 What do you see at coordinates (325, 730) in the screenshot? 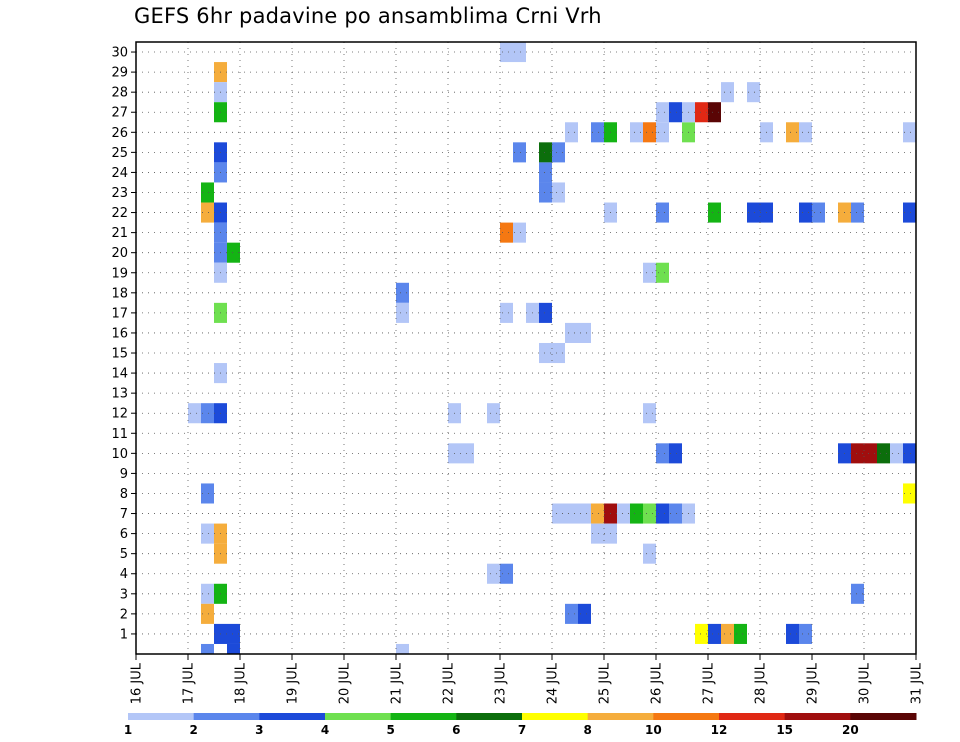
I see `legend-label: 4` at bounding box center [325, 730].